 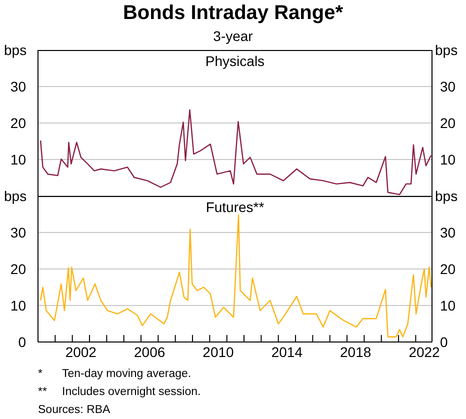 What do you see at coordinates (119, 392) in the screenshot?
I see `text: ** Includes overnight session.` at bounding box center [119, 392].